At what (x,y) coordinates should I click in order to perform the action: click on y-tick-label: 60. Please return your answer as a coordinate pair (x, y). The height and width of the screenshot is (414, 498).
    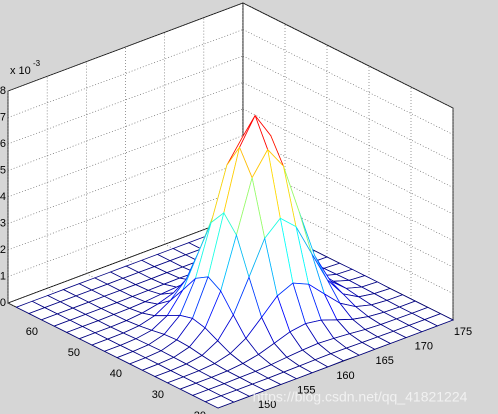
    Looking at the image, I should click on (32, 332).